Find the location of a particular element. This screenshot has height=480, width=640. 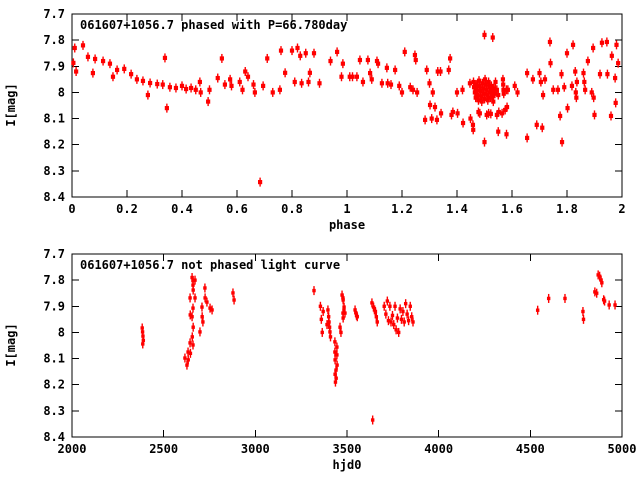

panel-title: 061607+1056.7 phased with P=66.780day is located at coordinates (213, 25).